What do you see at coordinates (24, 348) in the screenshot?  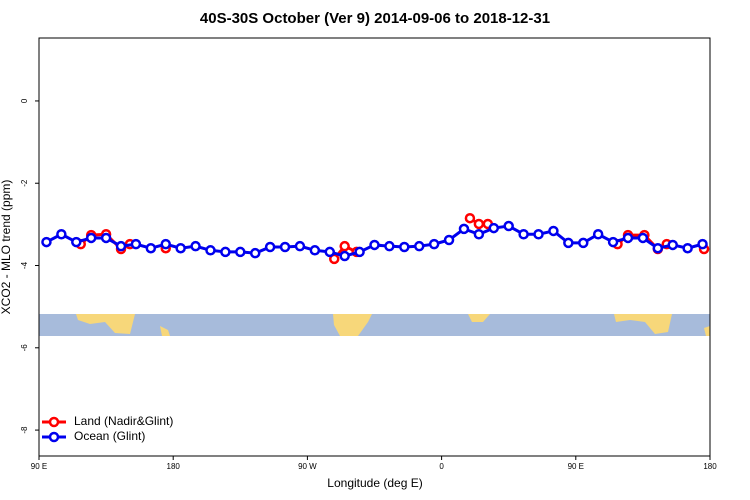 I see `y-tick-label: -6` at bounding box center [24, 348].